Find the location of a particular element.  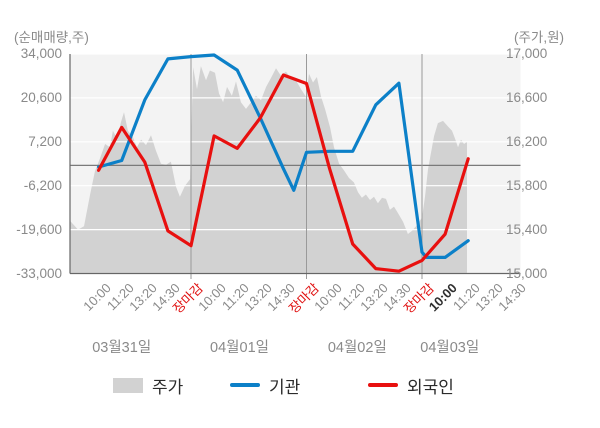

date-label: 04월03일 is located at coordinates (450, 348).